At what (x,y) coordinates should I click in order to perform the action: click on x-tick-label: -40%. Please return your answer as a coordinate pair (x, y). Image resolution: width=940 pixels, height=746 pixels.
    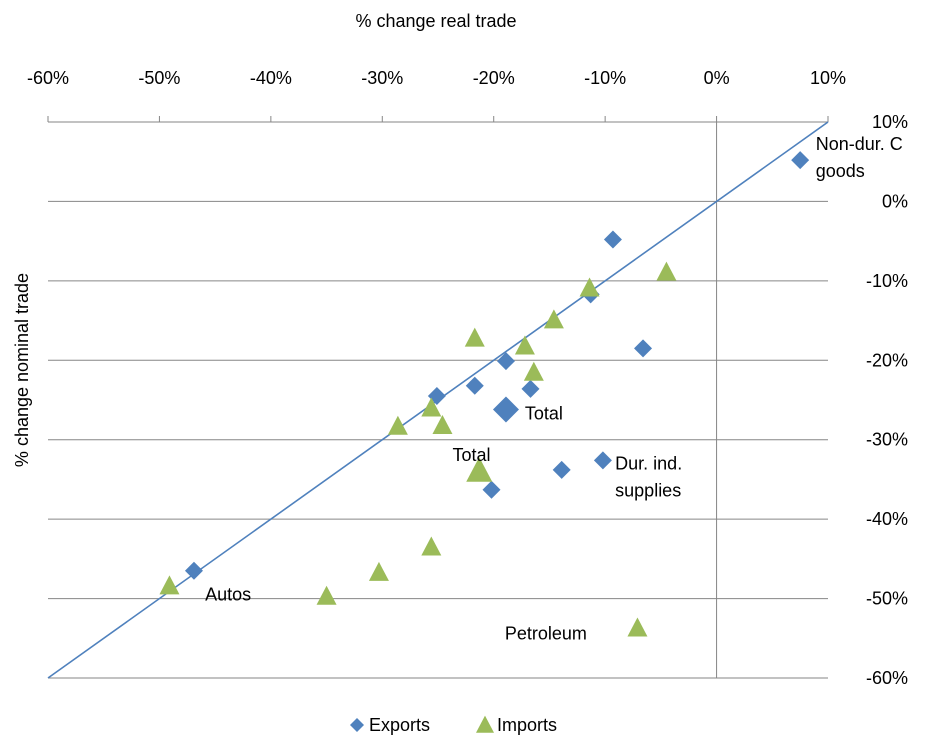
    Looking at the image, I should click on (271, 78).